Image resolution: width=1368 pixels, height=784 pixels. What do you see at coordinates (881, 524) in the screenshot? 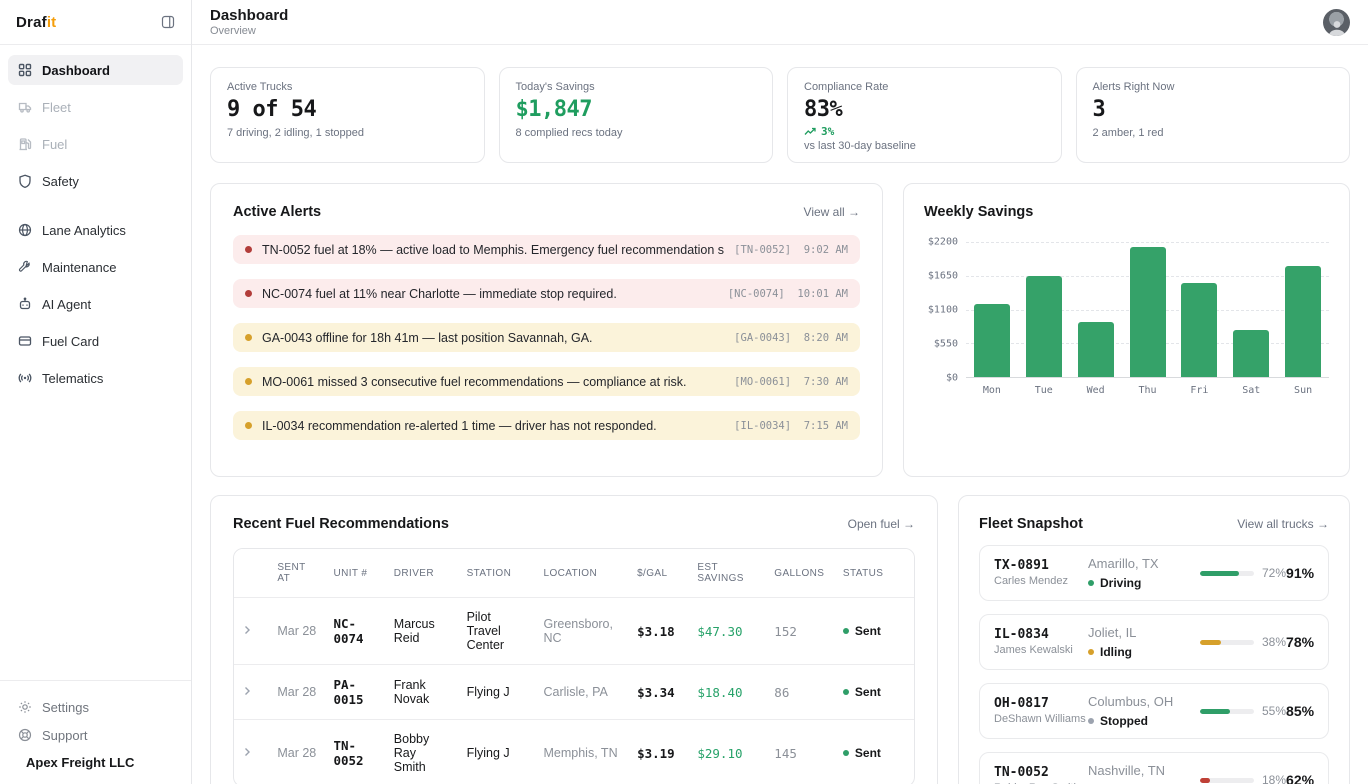
I see `open-fuel-link: Open fuel →` at bounding box center [881, 524].